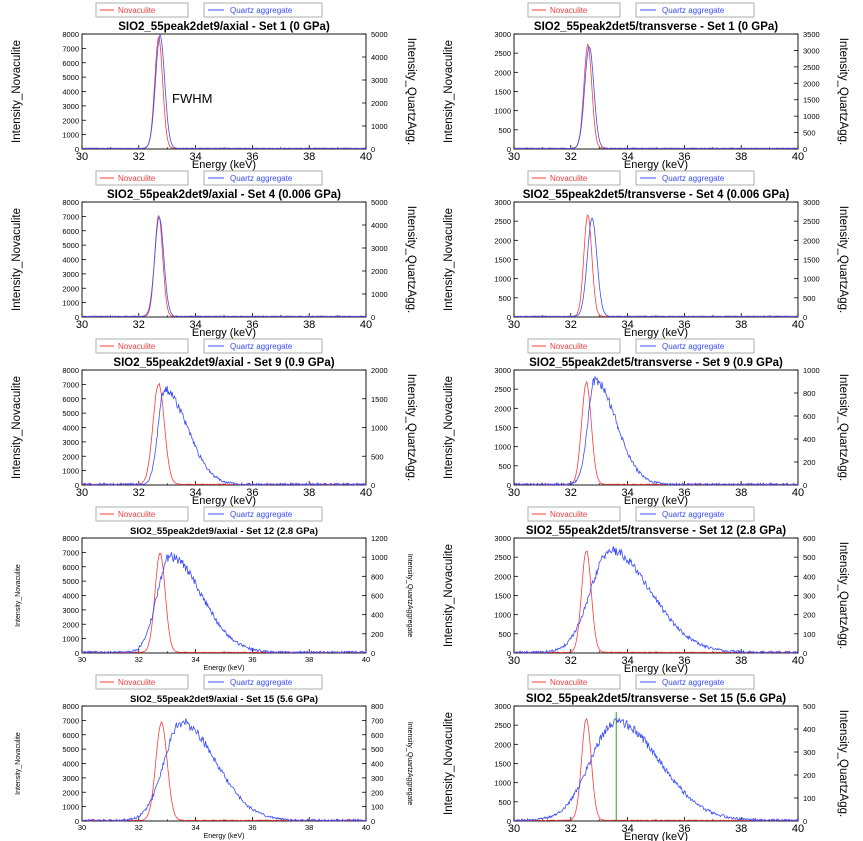 The image size is (863, 841). What do you see at coordinates (373, 485) in the screenshot?
I see `y2-tick-label: 0` at bounding box center [373, 485].